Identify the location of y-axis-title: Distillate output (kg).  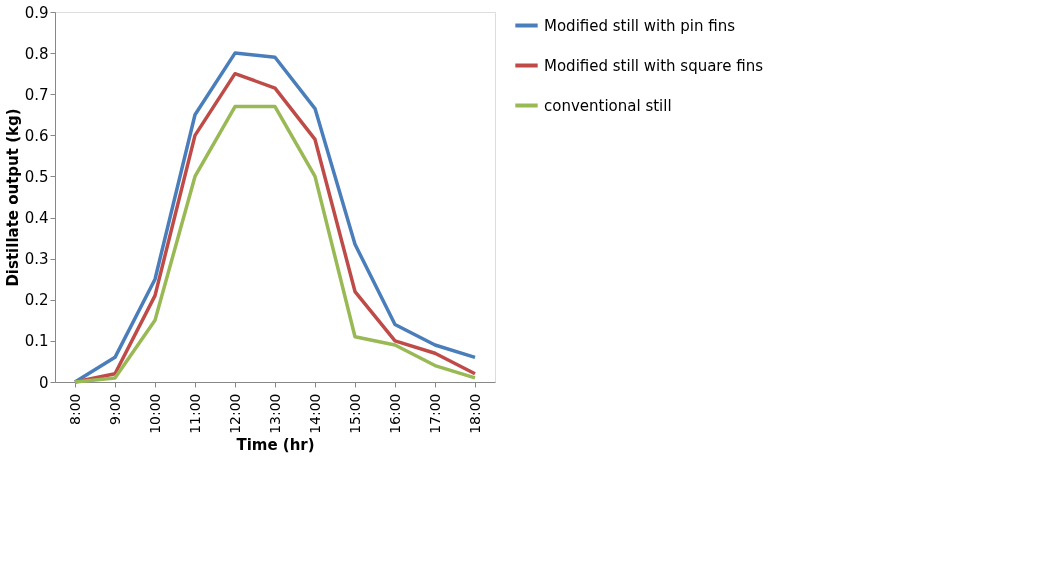
(12, 197).